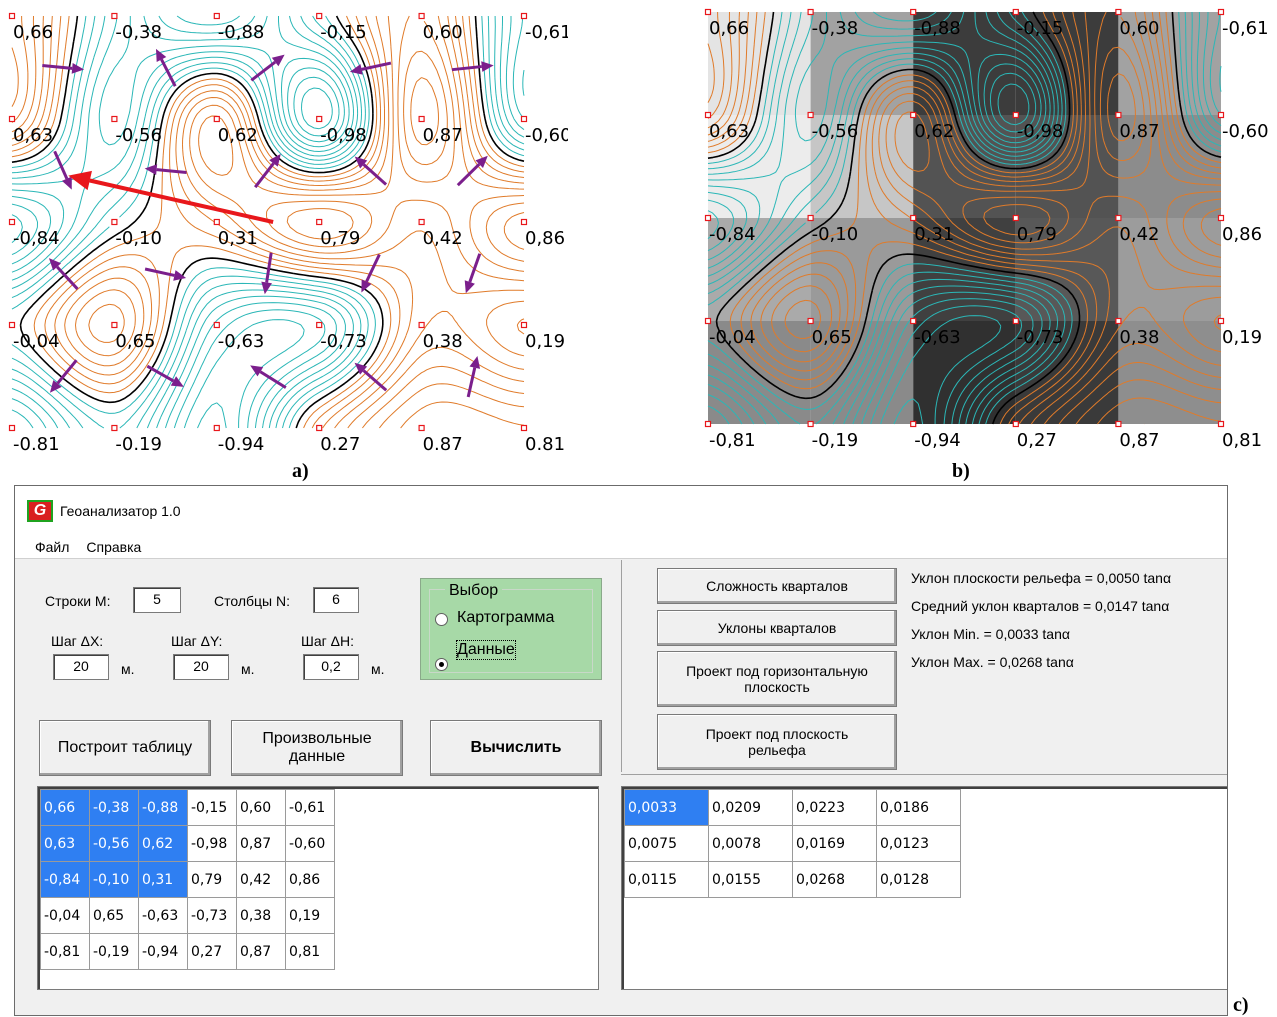 The width and height of the screenshot is (1277, 1017). What do you see at coordinates (506, 617) in the screenshot?
I see `radio-cartogram-label: Картограмма` at bounding box center [506, 617].